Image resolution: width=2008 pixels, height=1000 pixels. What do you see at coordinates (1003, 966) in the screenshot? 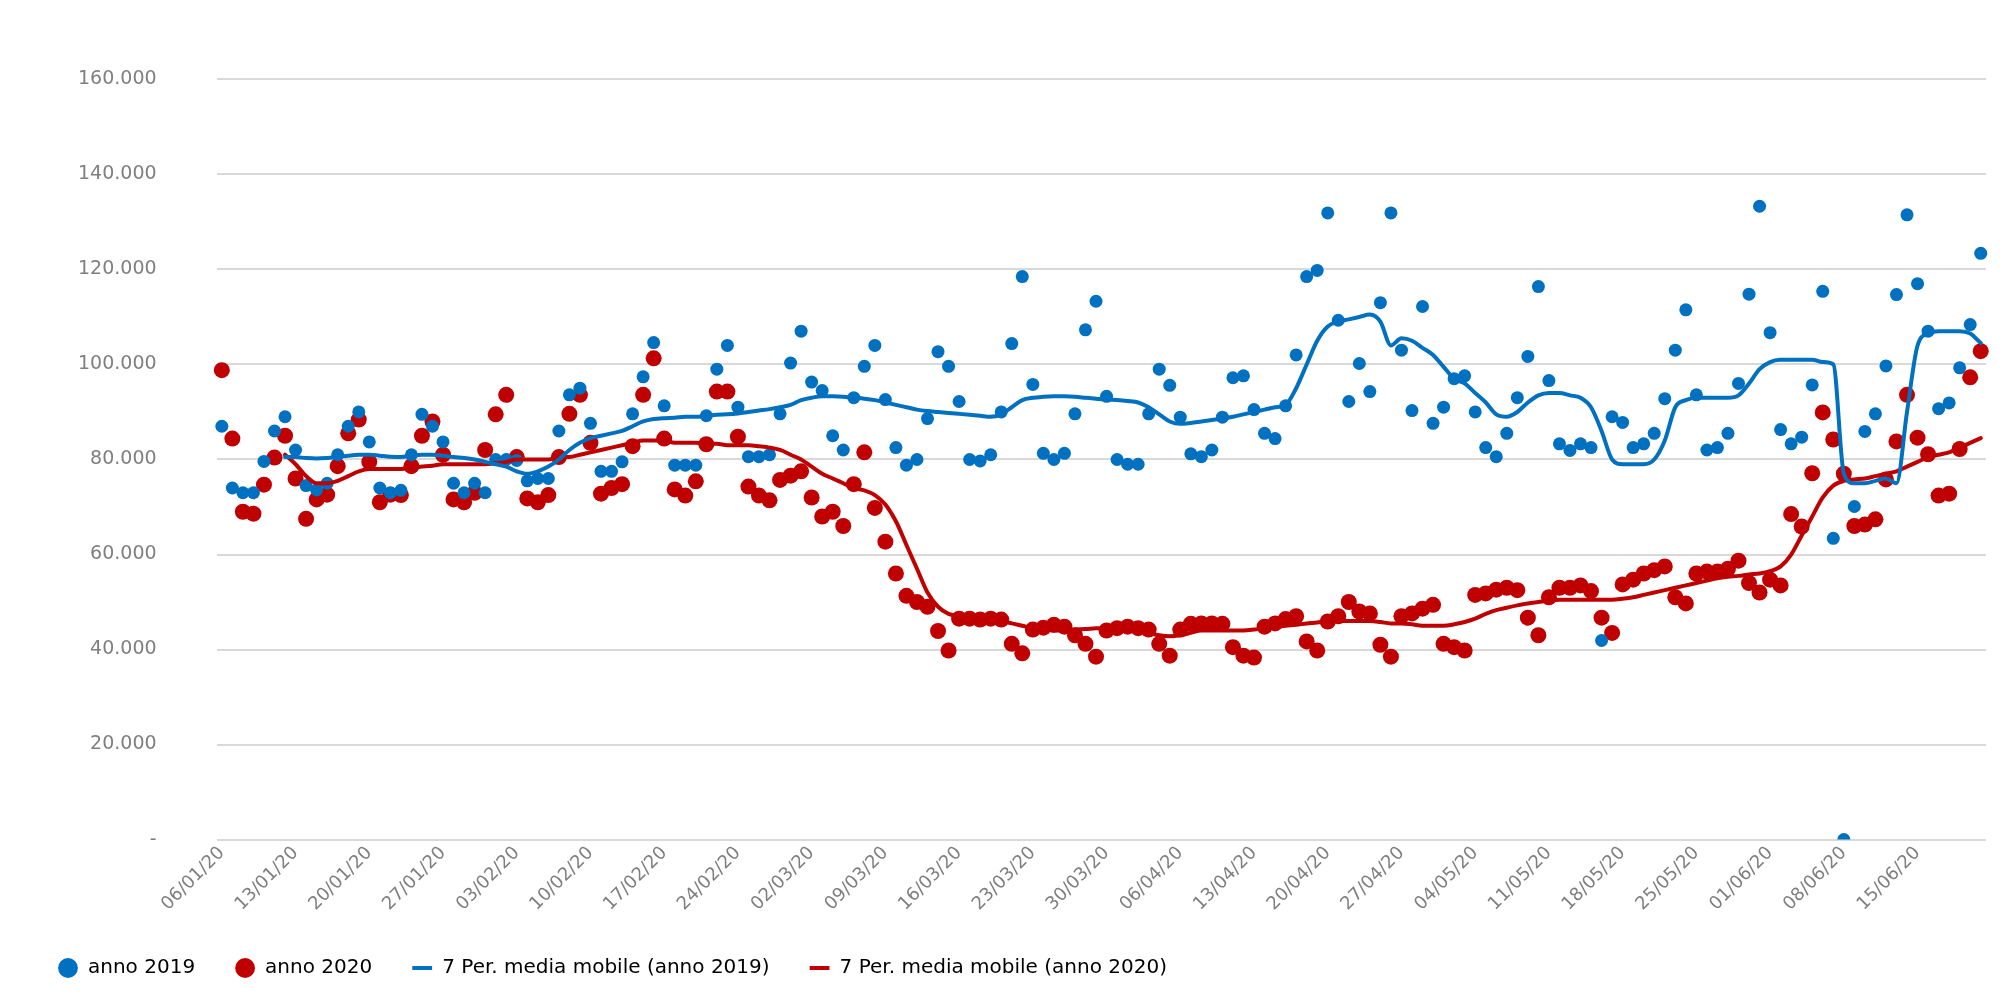
I see `legend-label: 7 Per. media mobile (anno 2020)` at bounding box center [1003, 966].